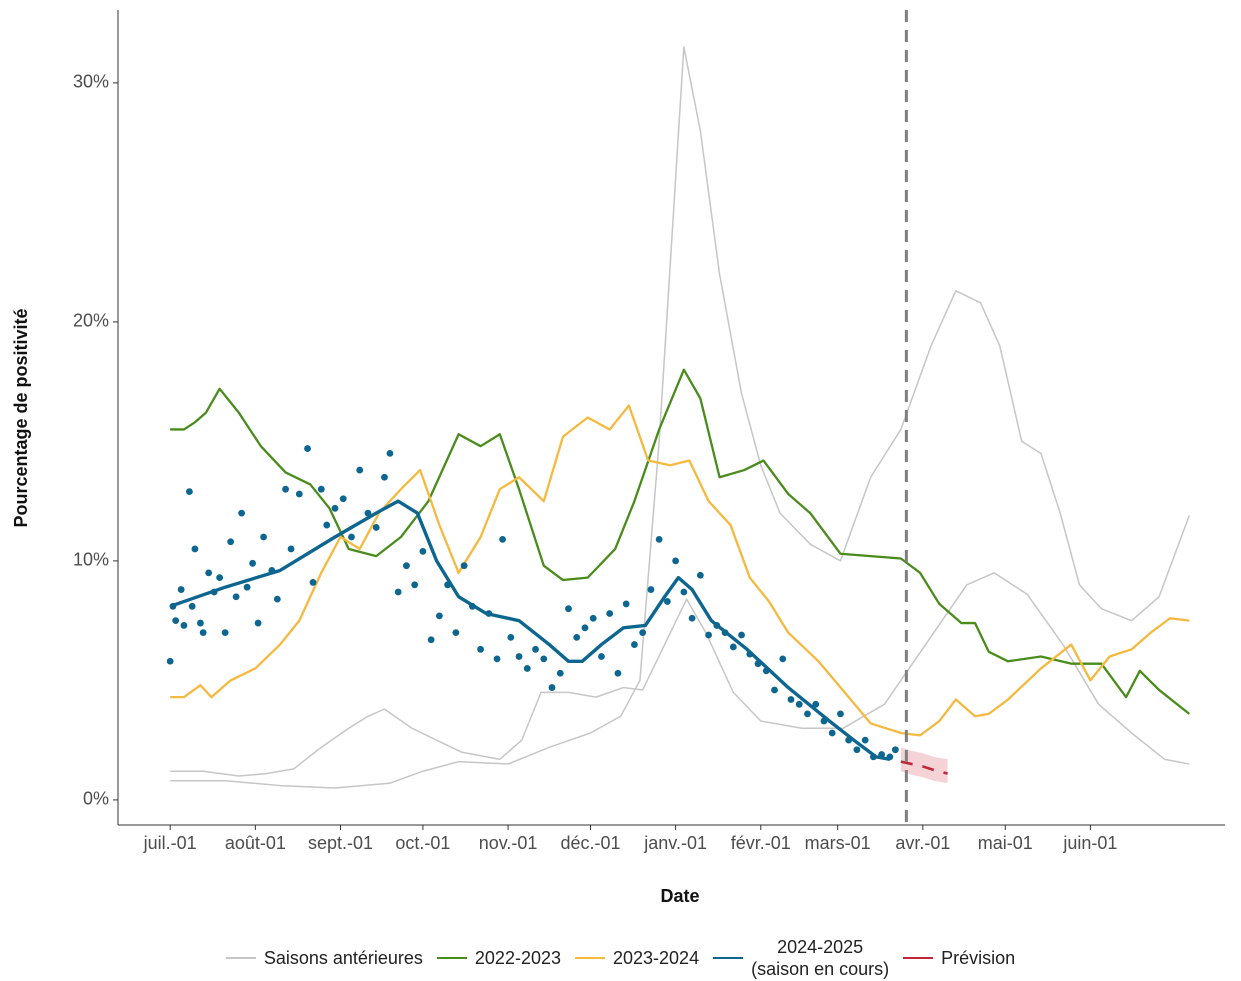  Describe the element at coordinates (255, 843) in the screenshot. I see `x-tick-label: août-01` at that location.